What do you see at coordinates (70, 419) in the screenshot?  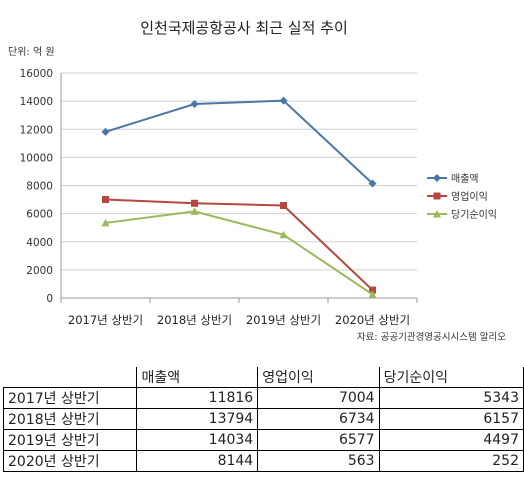 I see `table-row-label: 2018년 상반기` at bounding box center [70, 419].